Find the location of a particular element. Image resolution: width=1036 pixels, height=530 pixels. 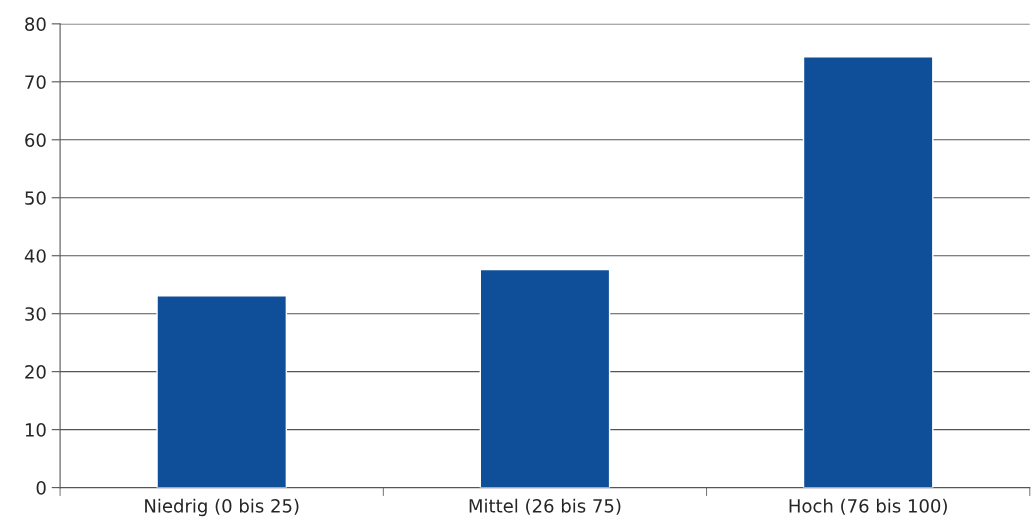

y-tick-label: 50 is located at coordinates (35, 198).